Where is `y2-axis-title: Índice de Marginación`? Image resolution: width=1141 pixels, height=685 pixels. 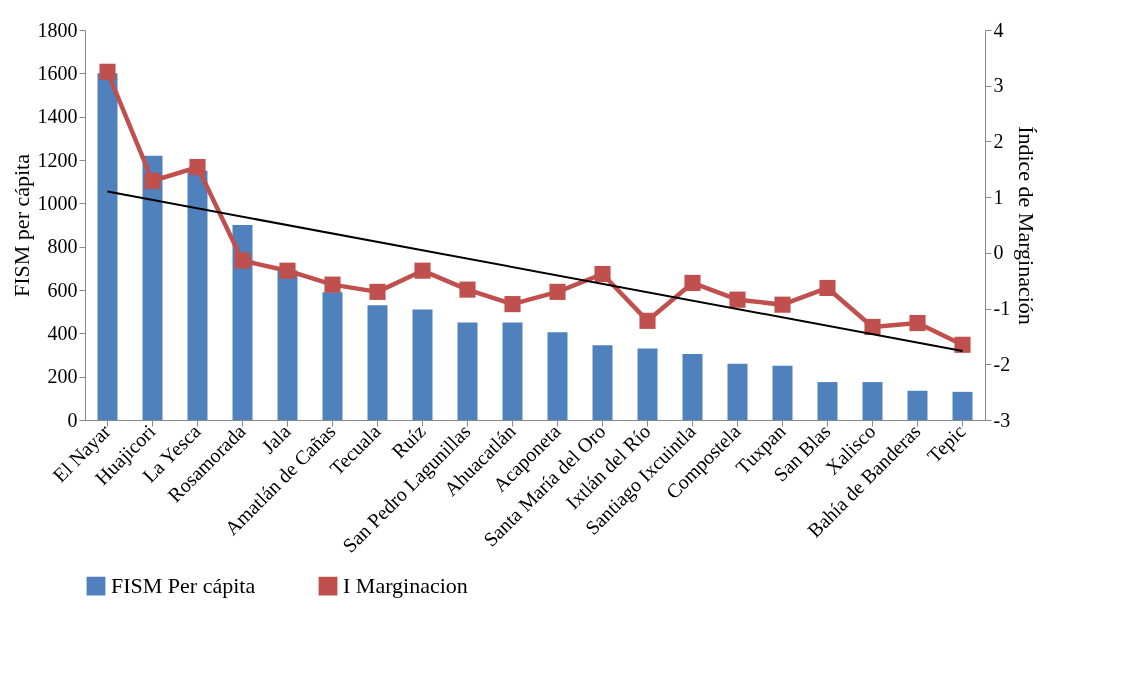
y2-axis-title: Índice de Marginación is located at coordinates (1027, 225).